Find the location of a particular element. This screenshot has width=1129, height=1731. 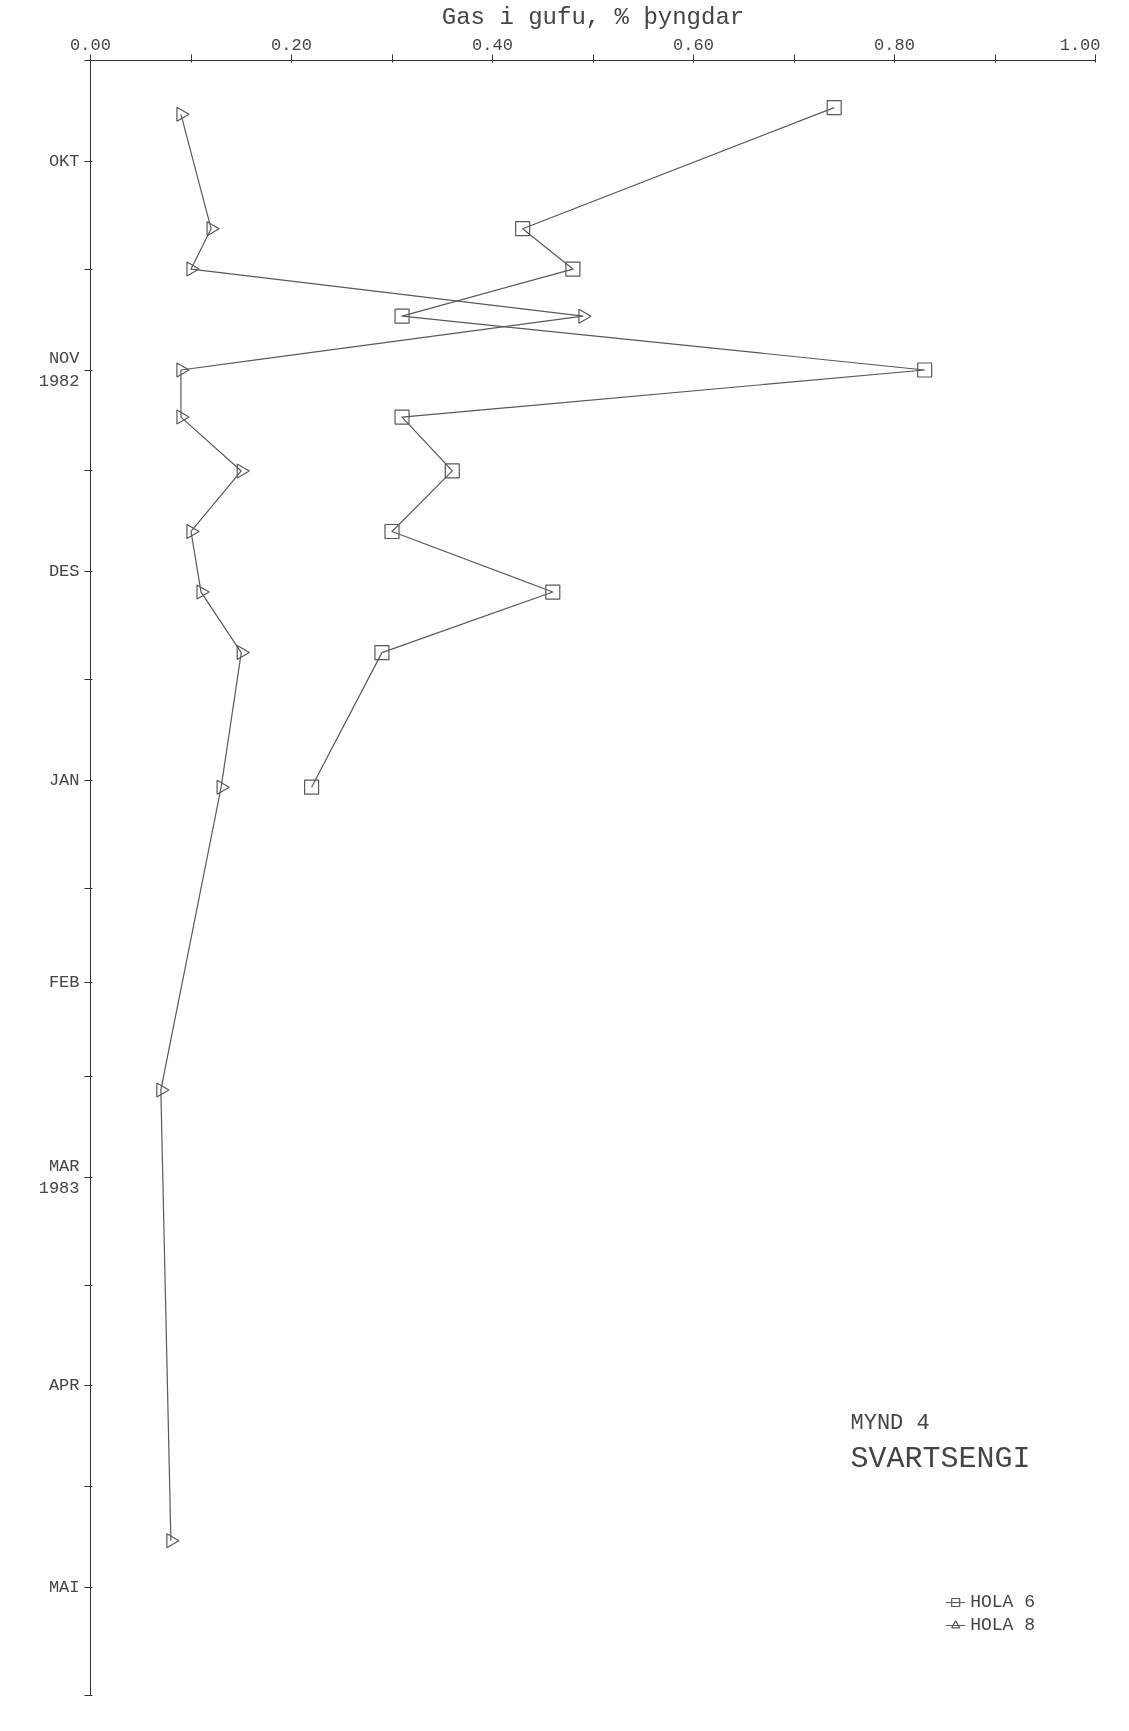

x-tick-label: 0.40 is located at coordinates (492, 45).